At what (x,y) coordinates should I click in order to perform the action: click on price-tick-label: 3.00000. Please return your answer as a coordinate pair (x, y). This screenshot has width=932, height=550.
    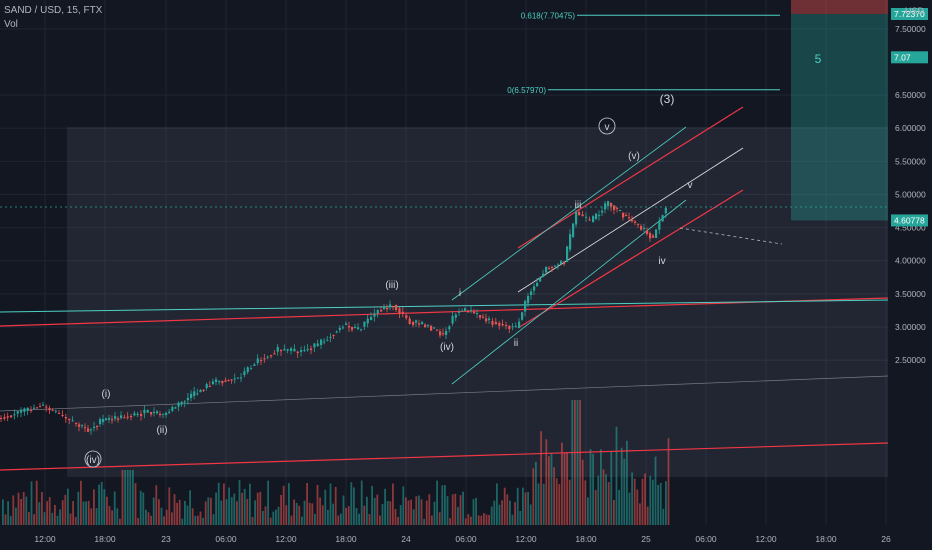
    Looking at the image, I should click on (910, 327).